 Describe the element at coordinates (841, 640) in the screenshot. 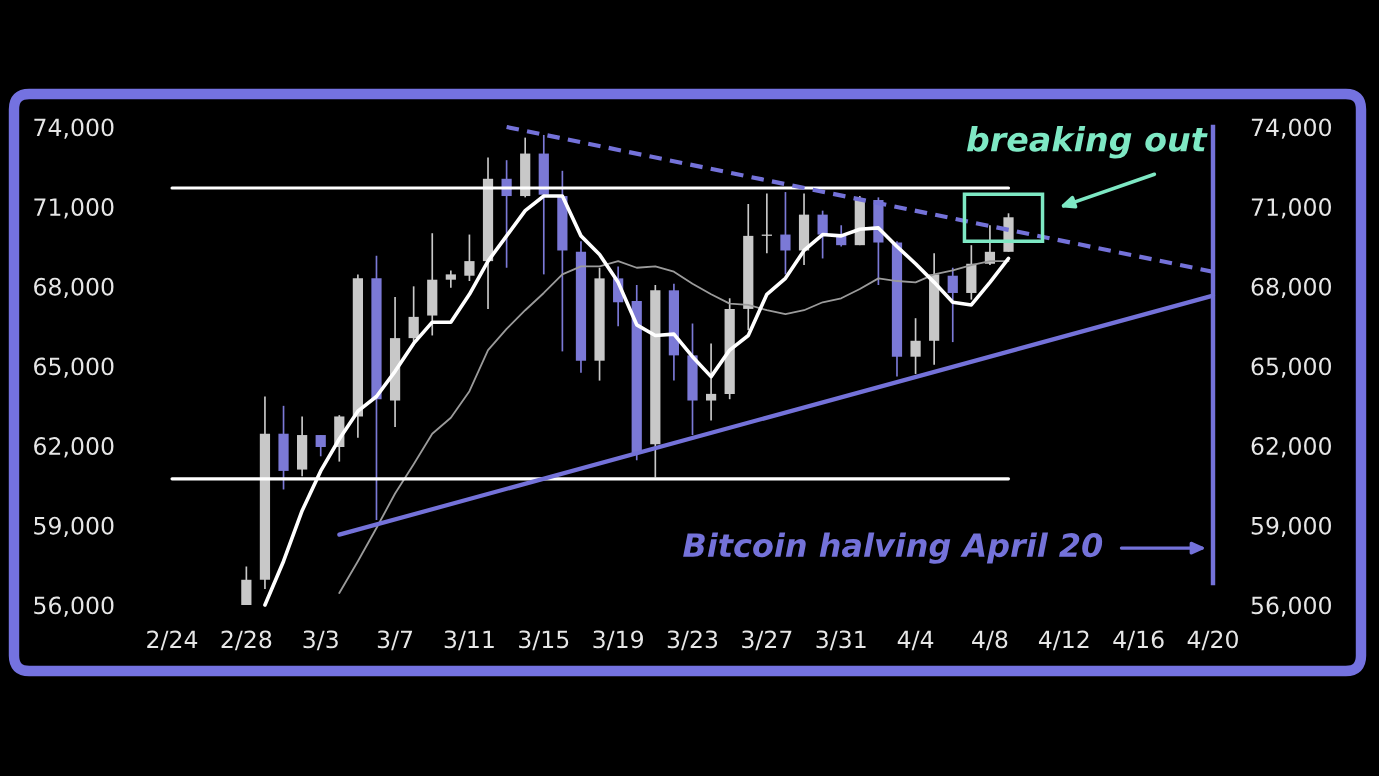

I see `x-tick-label: 3/31` at that location.